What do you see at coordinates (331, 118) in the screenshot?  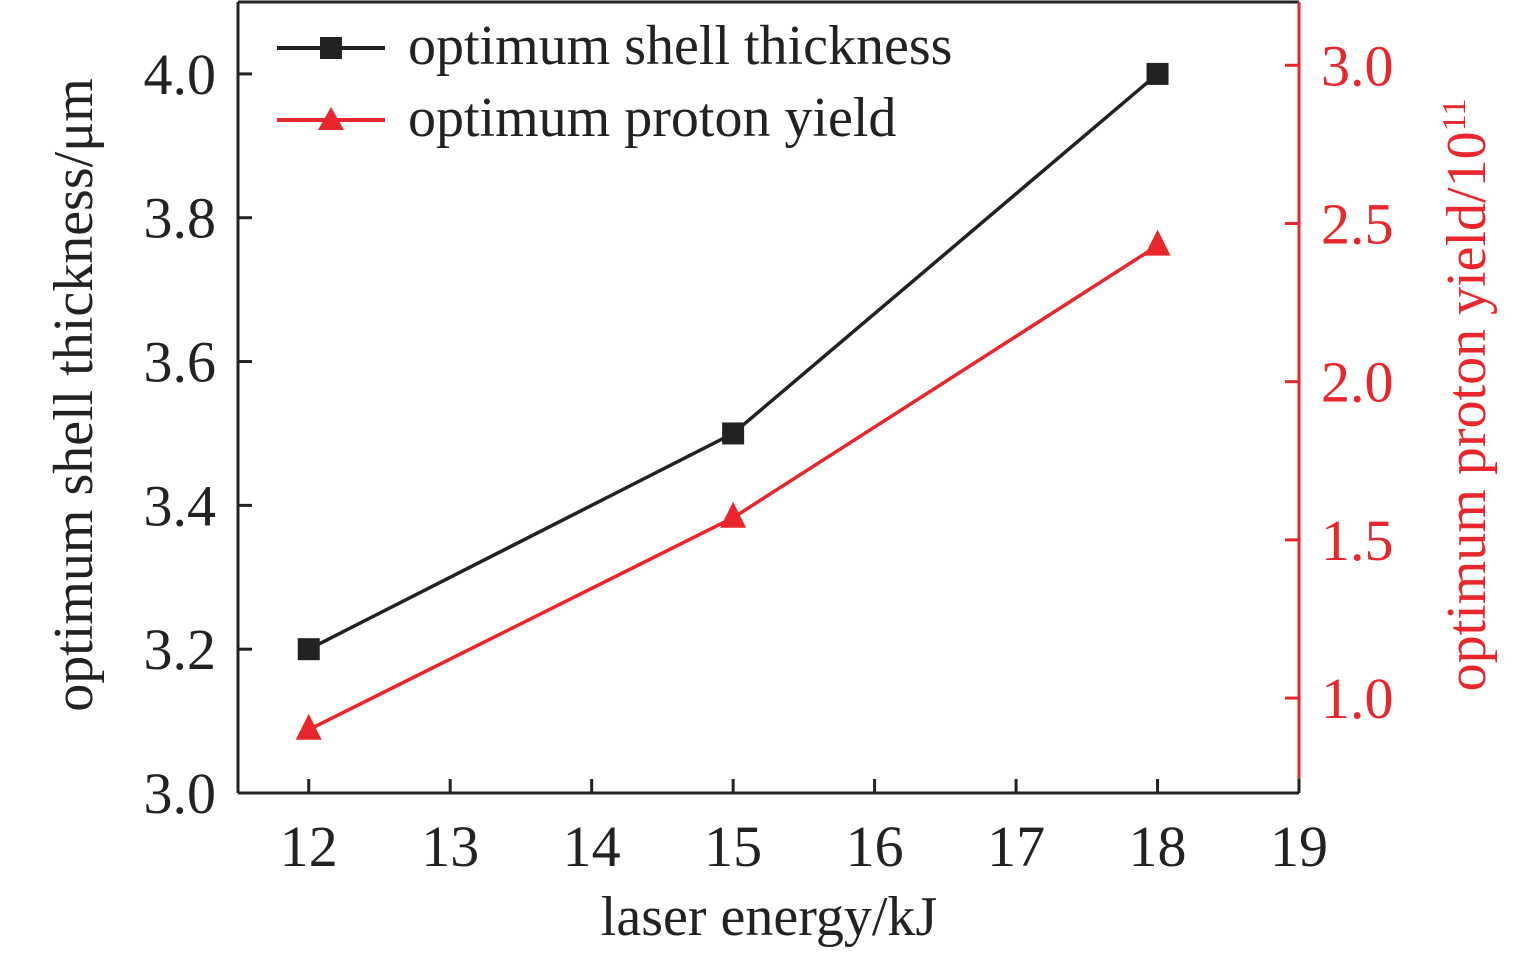 I see `legend-marker-triangle` at bounding box center [331, 118].